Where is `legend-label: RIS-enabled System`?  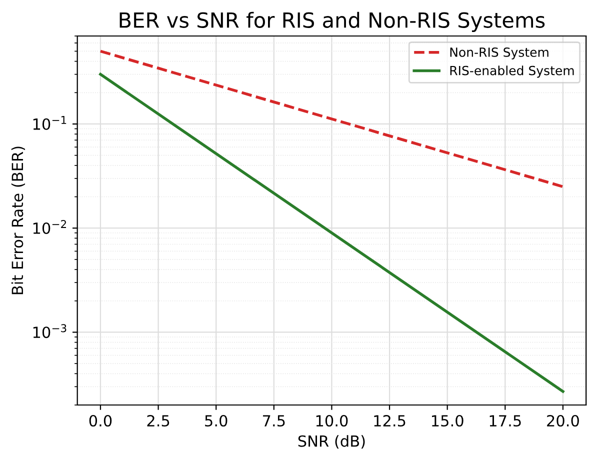 legend-label: RIS-enabled System is located at coordinates (512, 72).